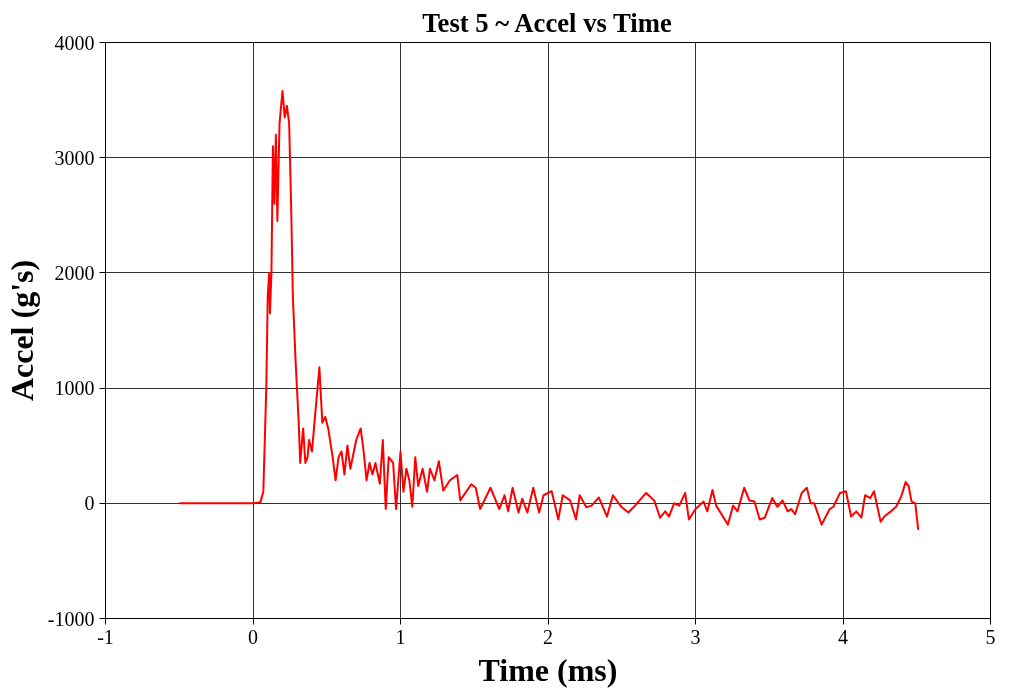  I want to click on y-axis-title: Accel (g's), so click(21, 330).